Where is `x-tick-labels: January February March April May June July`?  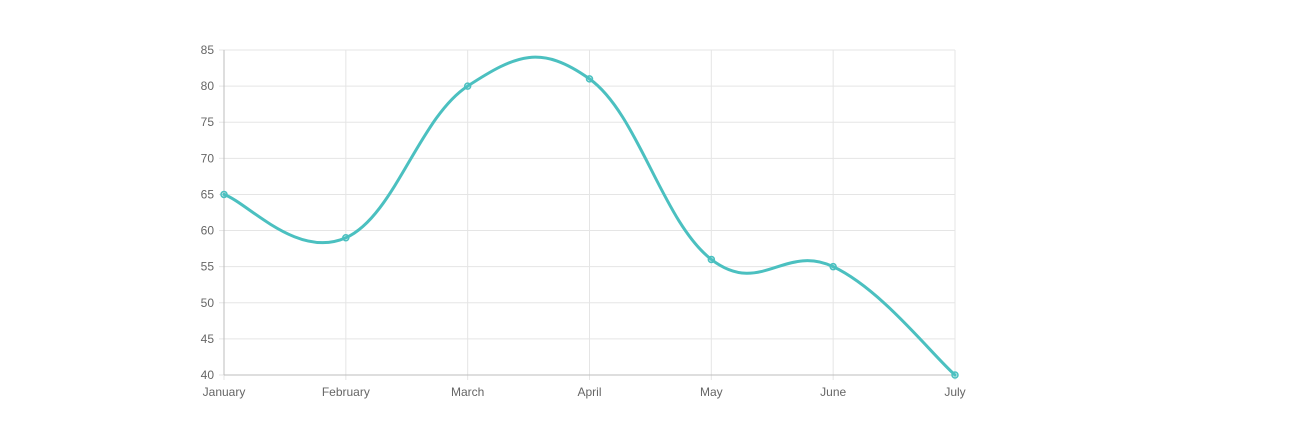
x-tick-labels: January February March April May June July is located at coordinates (584, 392).